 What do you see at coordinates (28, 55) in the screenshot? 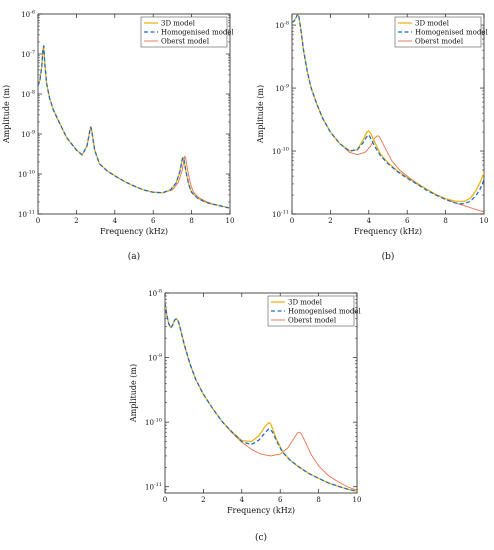
I see `y-tick-label: 10⁻⁷` at bounding box center [28, 55].